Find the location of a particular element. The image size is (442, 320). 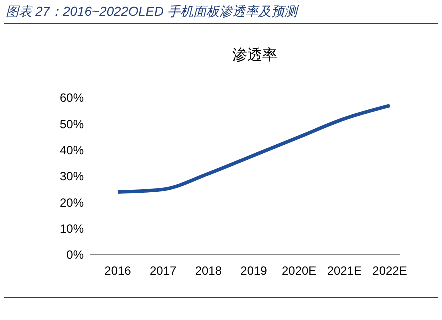

chart-subtitle: 渗透率 is located at coordinates (255, 55).